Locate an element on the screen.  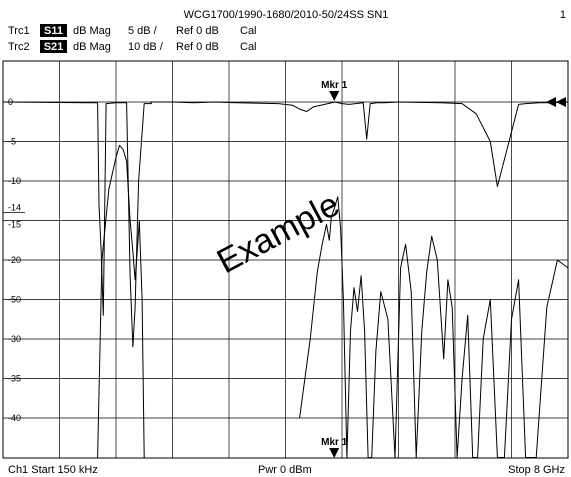
channel-index: 1 is located at coordinates (563, 15).